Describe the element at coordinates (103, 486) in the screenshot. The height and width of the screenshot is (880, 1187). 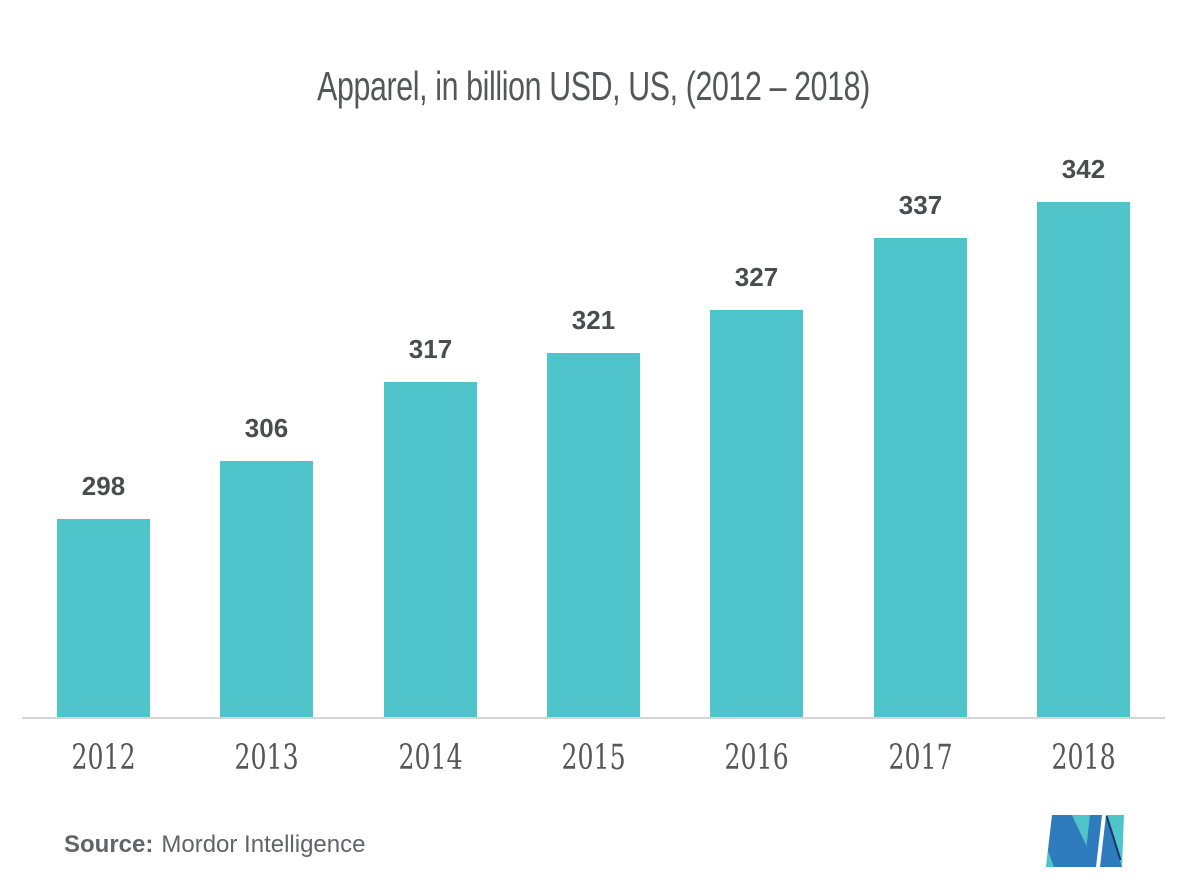
I see `bar-value-label: 298` at that location.